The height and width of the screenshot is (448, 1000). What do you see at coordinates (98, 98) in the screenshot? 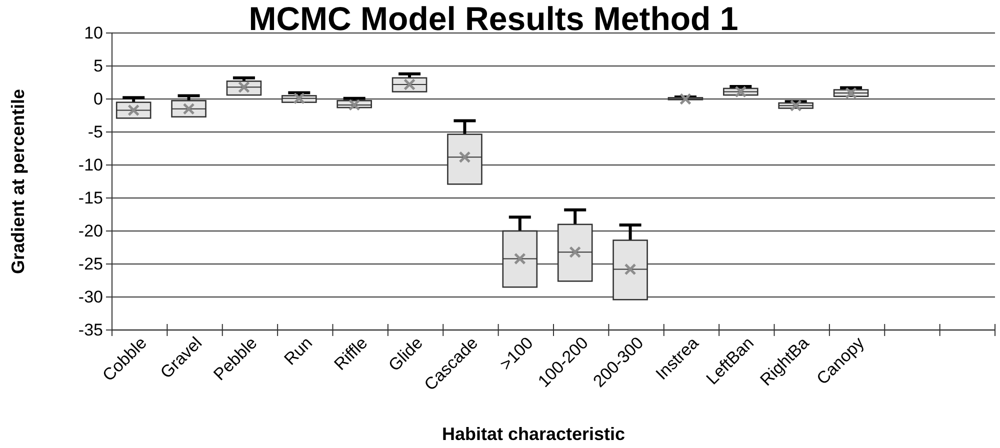
I see `y-tick-label: 0` at bounding box center [98, 98].